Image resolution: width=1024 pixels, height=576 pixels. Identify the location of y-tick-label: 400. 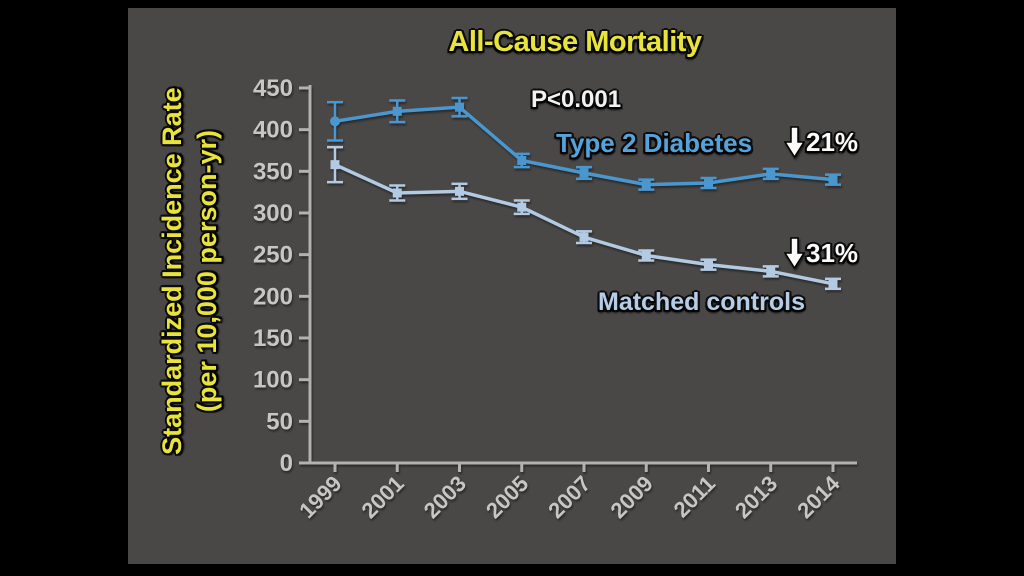
(273, 130).